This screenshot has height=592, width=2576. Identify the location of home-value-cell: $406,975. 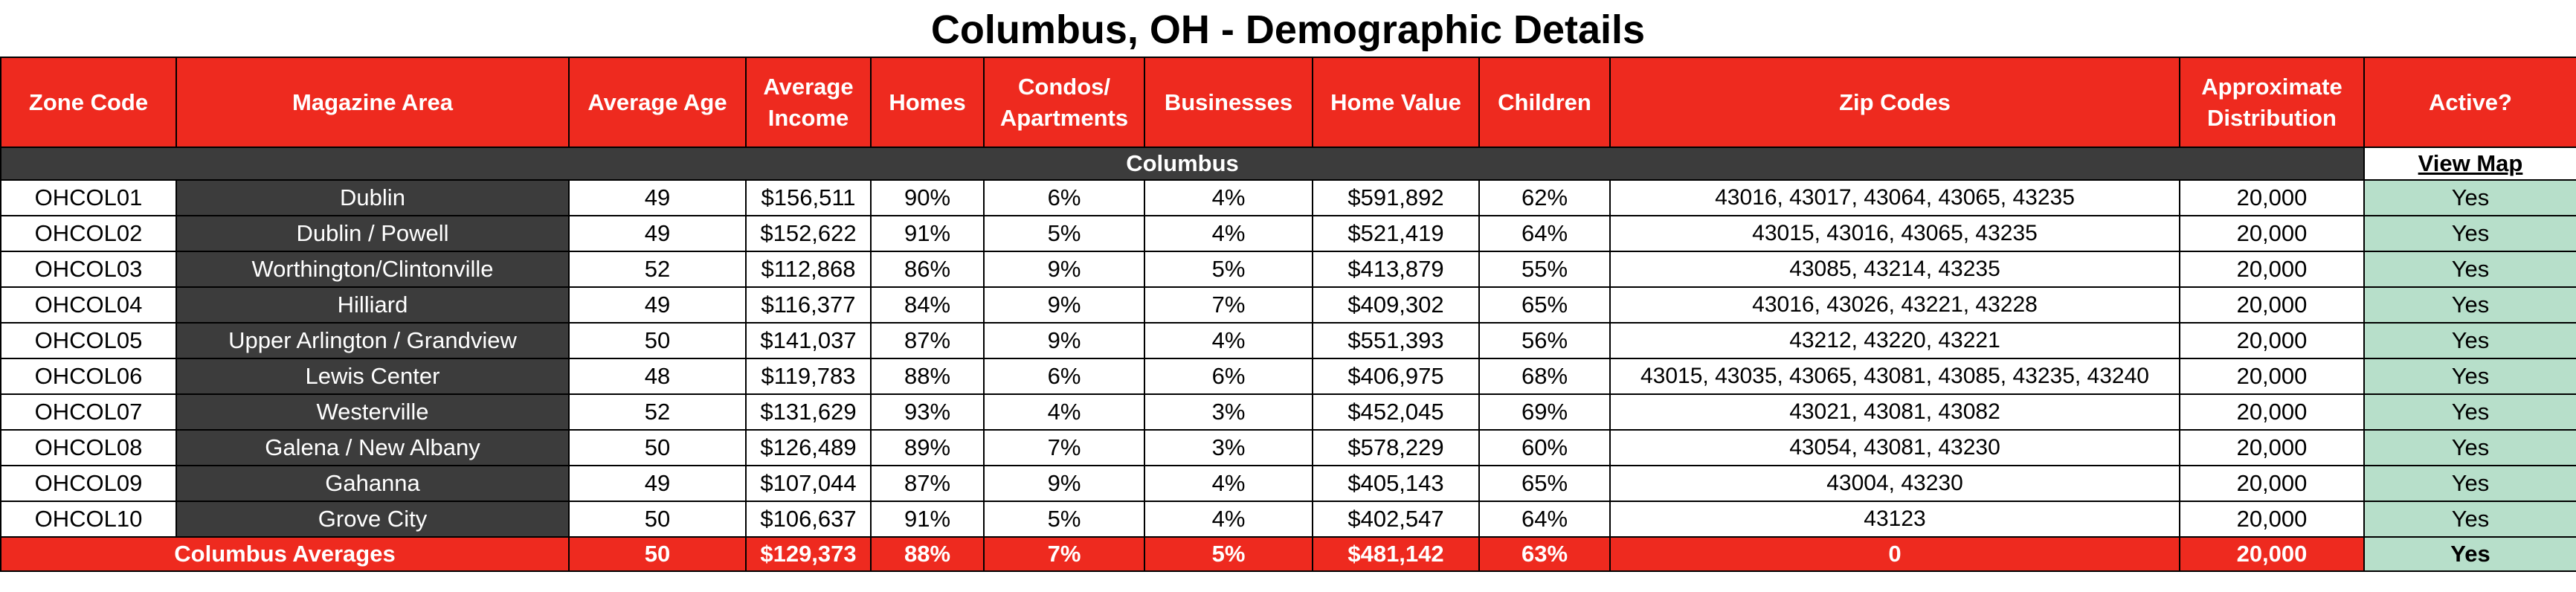
(1396, 376).